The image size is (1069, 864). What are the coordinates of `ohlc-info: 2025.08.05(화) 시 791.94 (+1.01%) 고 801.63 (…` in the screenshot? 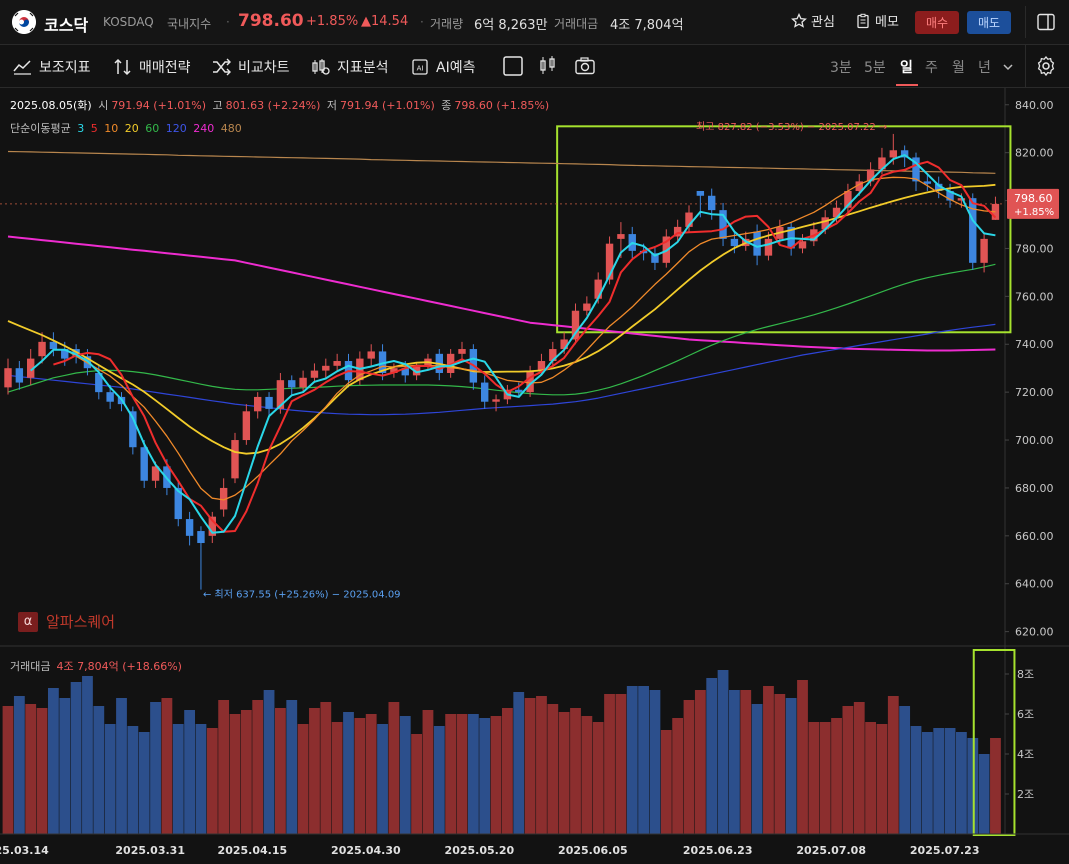 It's located at (281, 105).